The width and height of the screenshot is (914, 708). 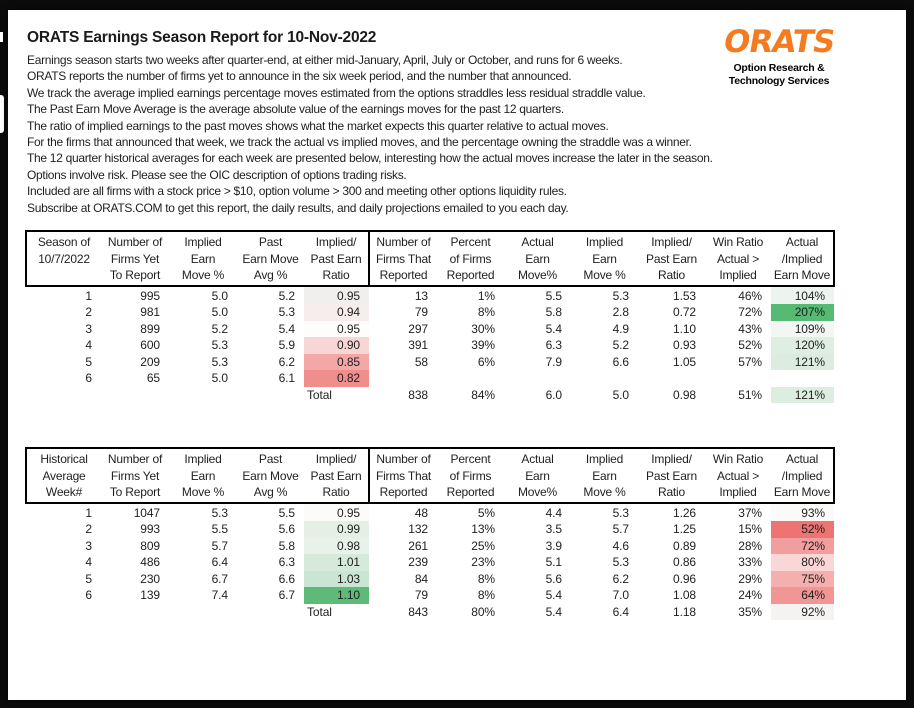 What do you see at coordinates (63, 475) in the screenshot?
I see `column-header: Historical Average Week#` at bounding box center [63, 475].